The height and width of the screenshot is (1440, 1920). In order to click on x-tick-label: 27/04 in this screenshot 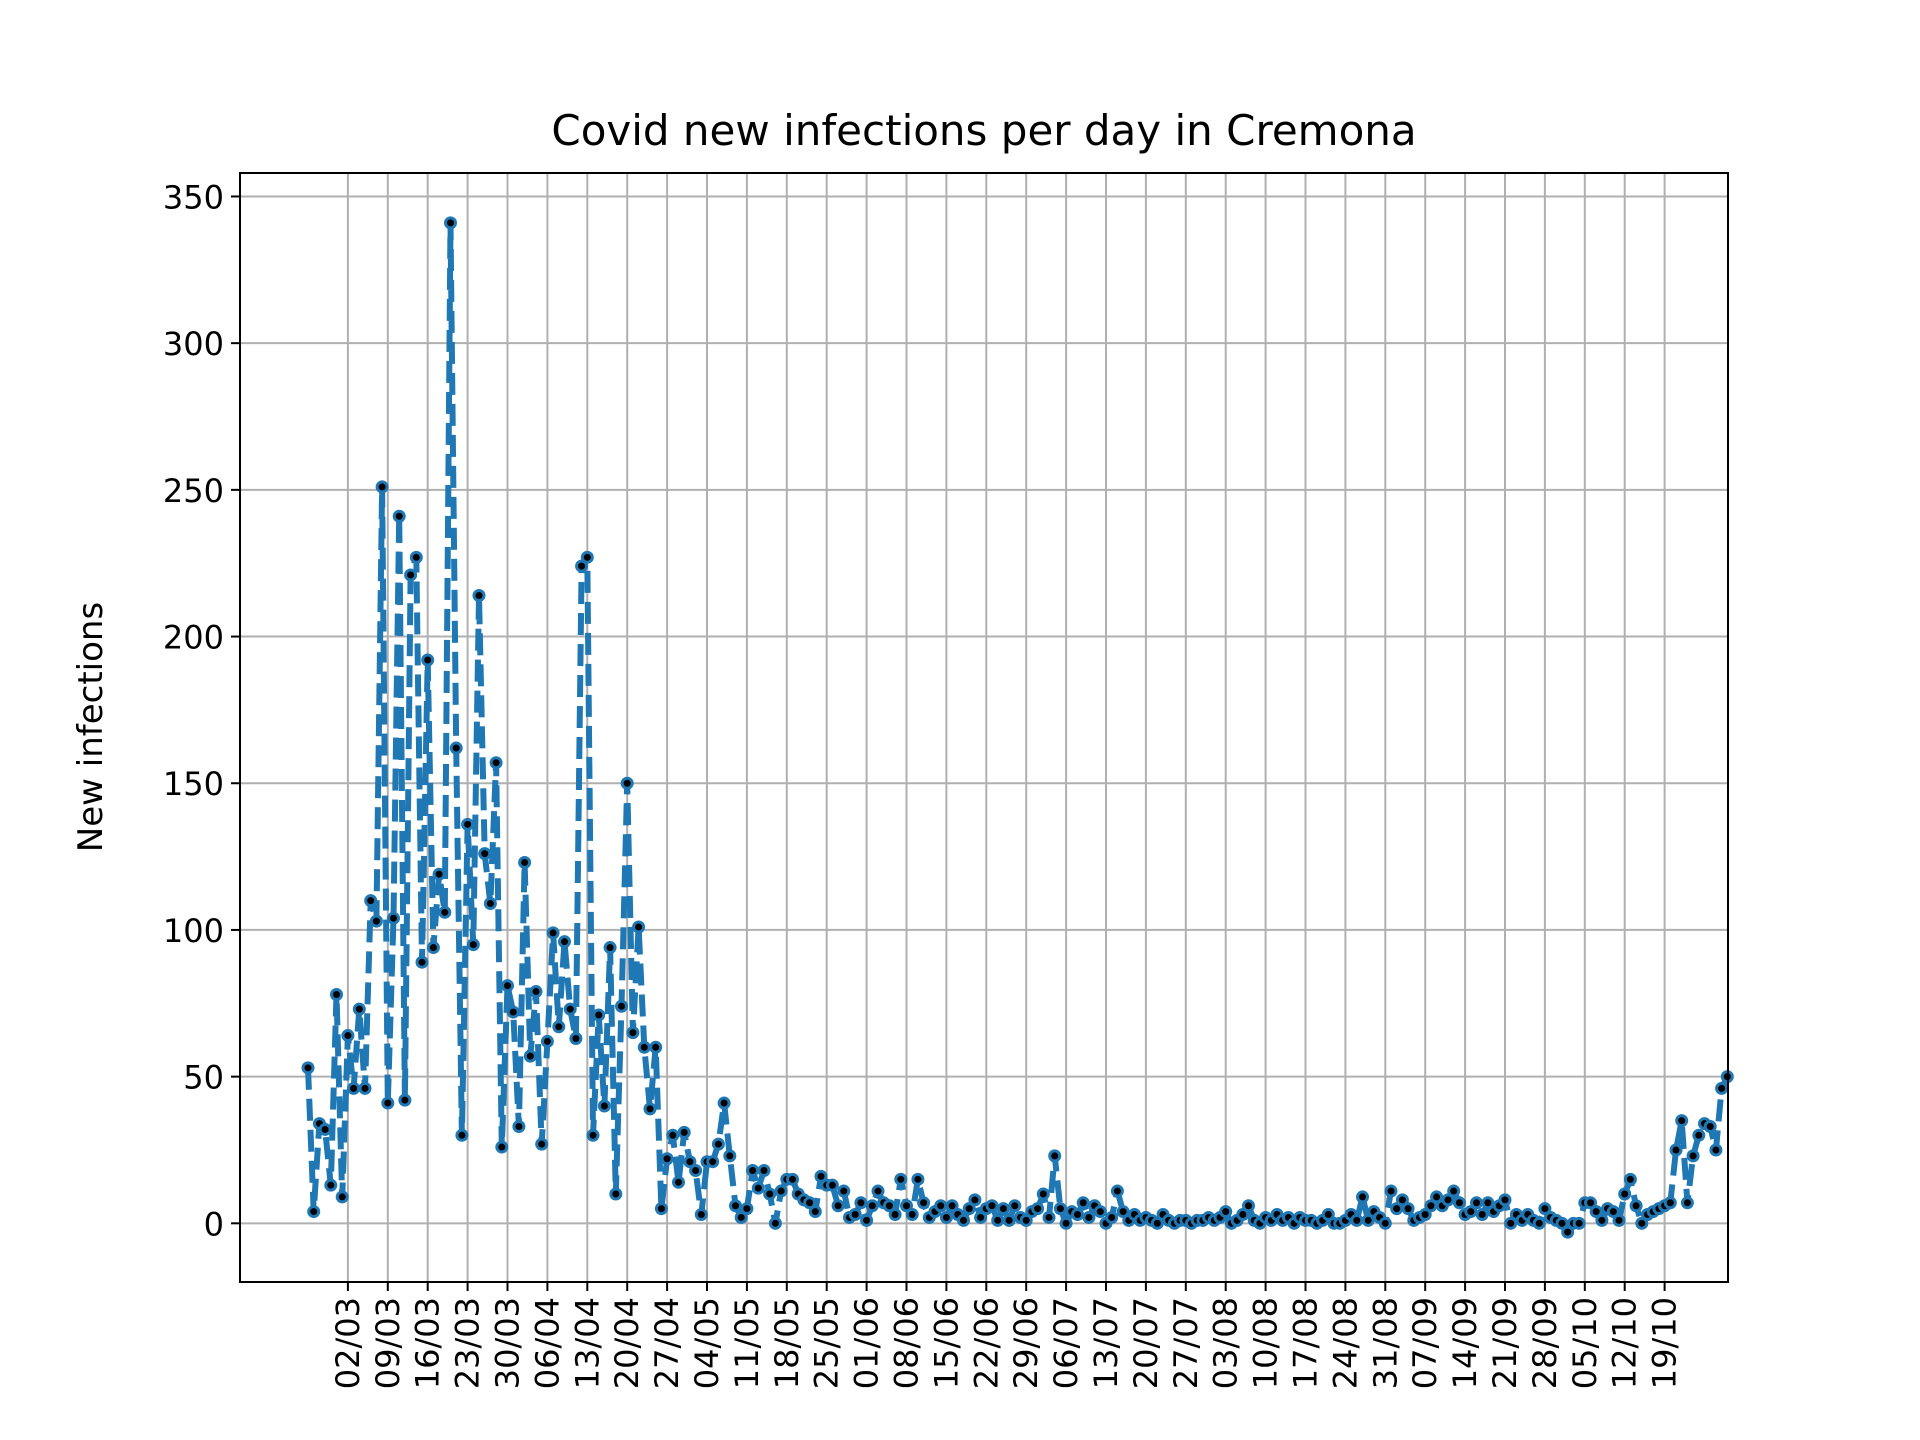, I will do `click(667, 1343)`.